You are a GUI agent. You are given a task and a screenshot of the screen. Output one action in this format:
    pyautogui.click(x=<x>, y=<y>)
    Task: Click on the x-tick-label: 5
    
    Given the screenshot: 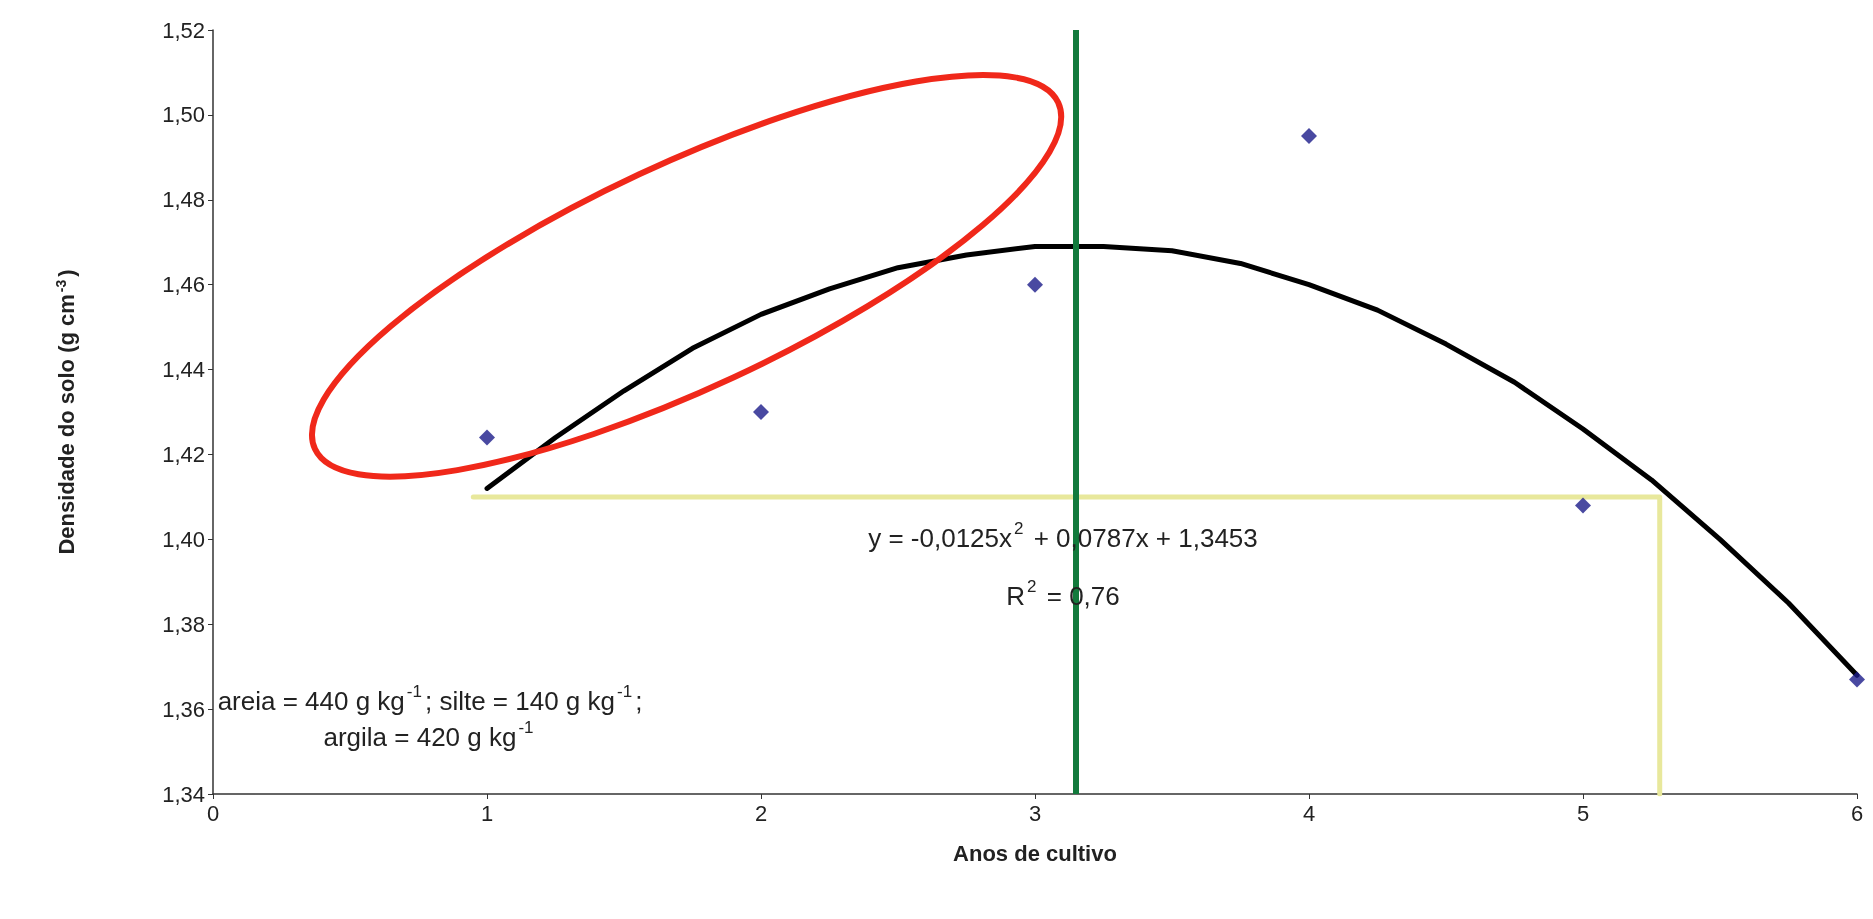 What is the action you would take?
    pyautogui.click(x=1583, y=813)
    